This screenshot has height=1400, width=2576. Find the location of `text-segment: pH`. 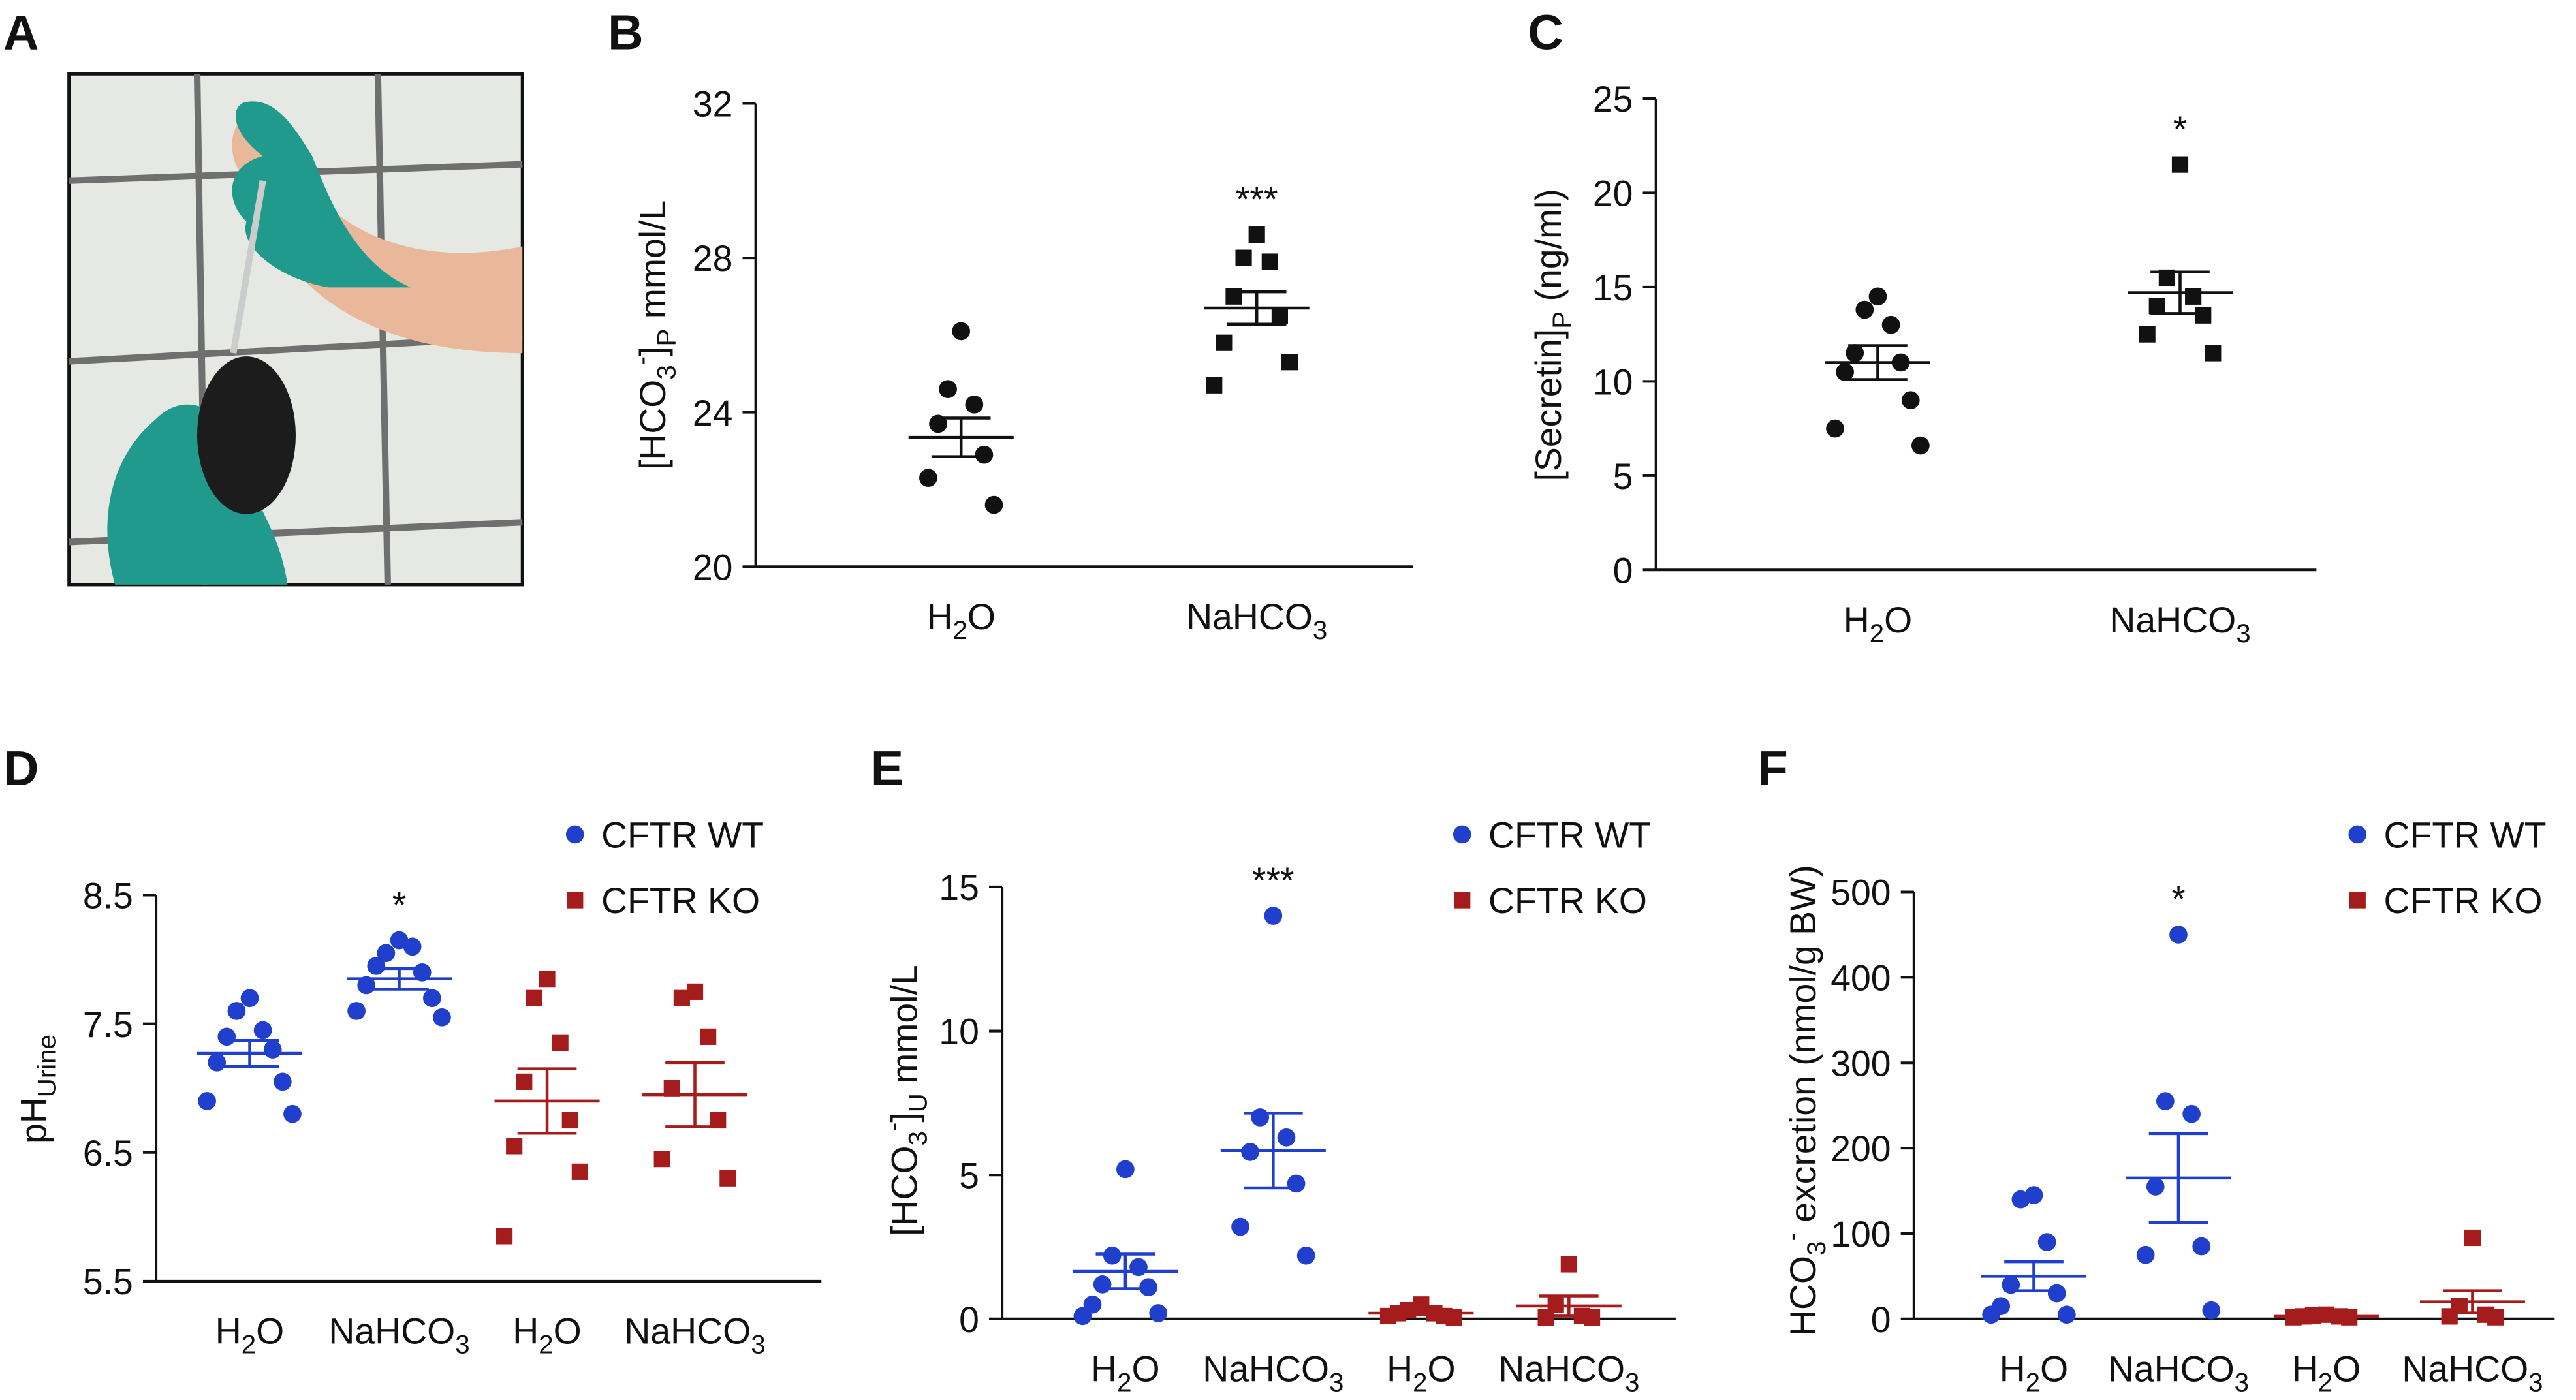

text-segment: pH is located at coordinates (33, 1120).